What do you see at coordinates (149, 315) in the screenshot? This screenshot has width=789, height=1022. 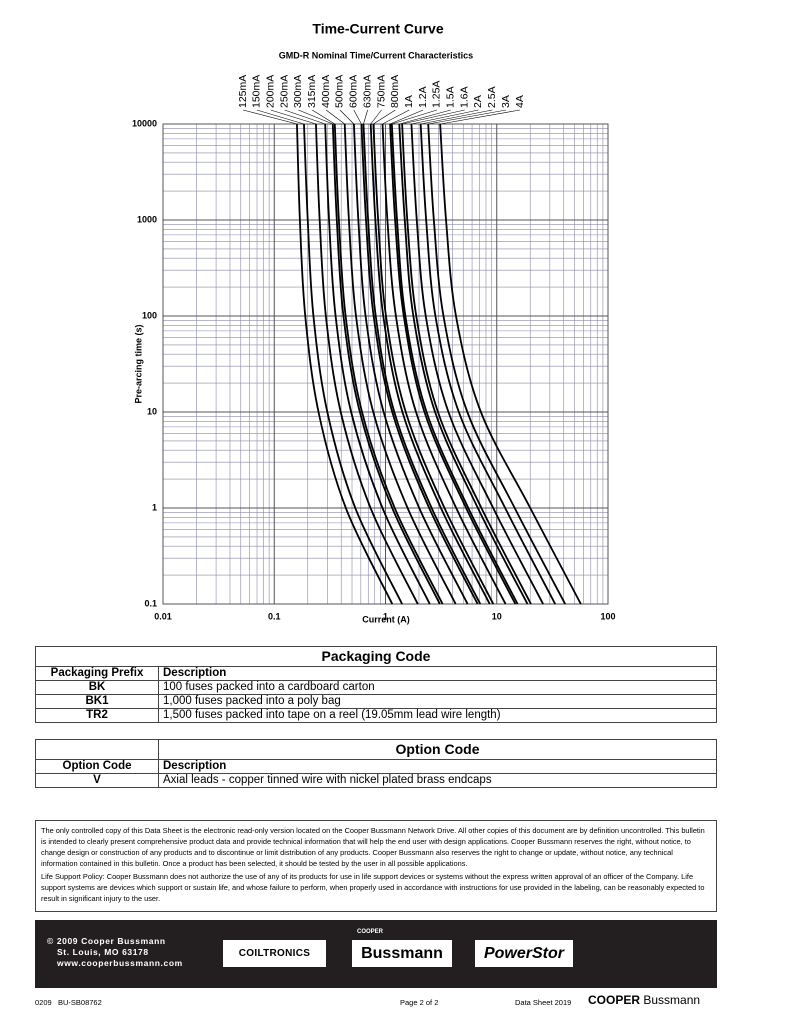 I see `y-tick-label: 100` at bounding box center [149, 315].